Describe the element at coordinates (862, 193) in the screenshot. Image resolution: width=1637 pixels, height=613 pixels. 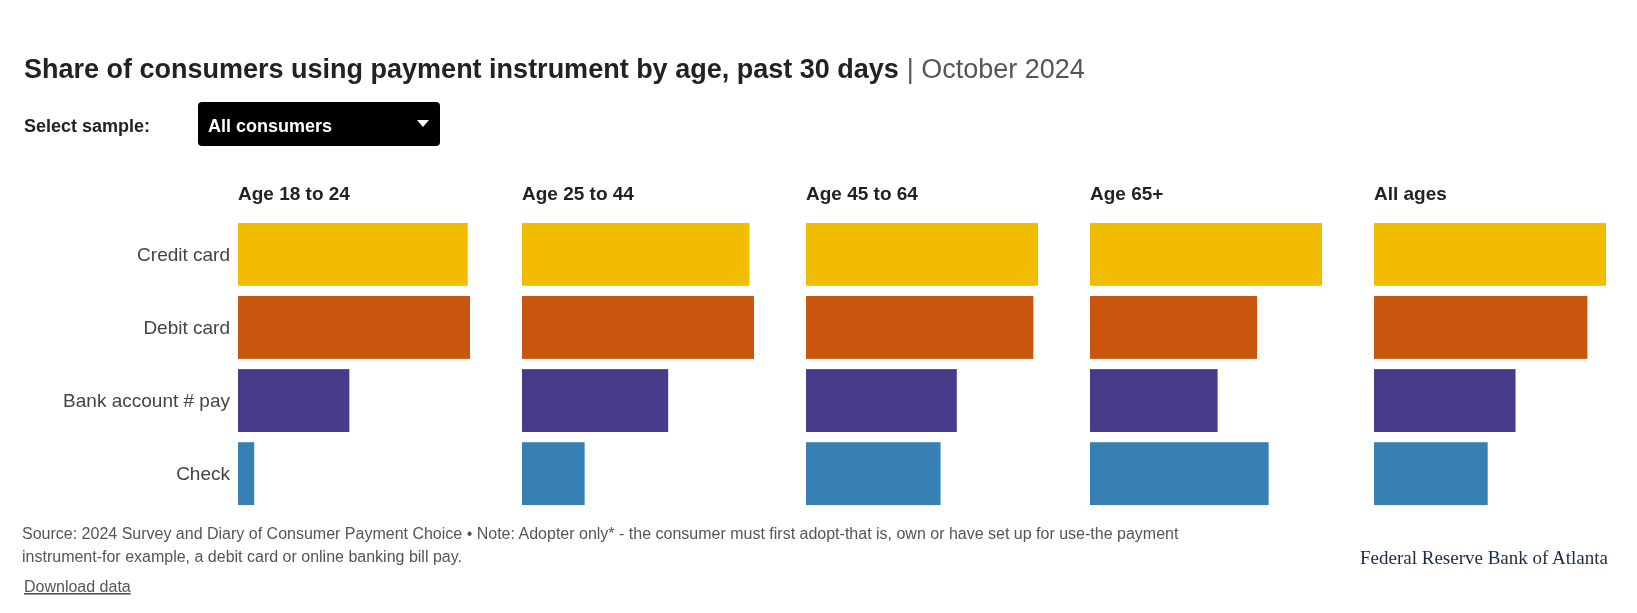
I see `chart-title: Age 45 to 64` at that location.